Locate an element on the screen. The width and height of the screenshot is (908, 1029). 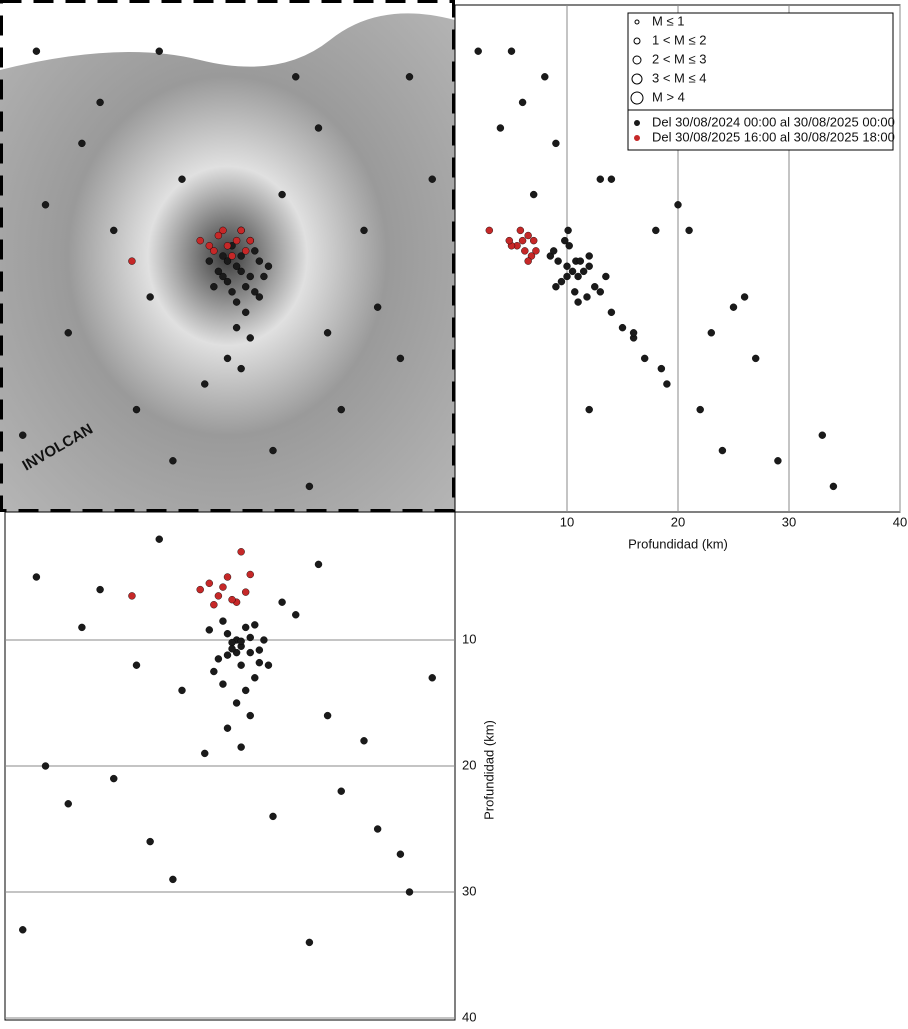
x-axis-label: Profundidad (km) is located at coordinates (678, 543).